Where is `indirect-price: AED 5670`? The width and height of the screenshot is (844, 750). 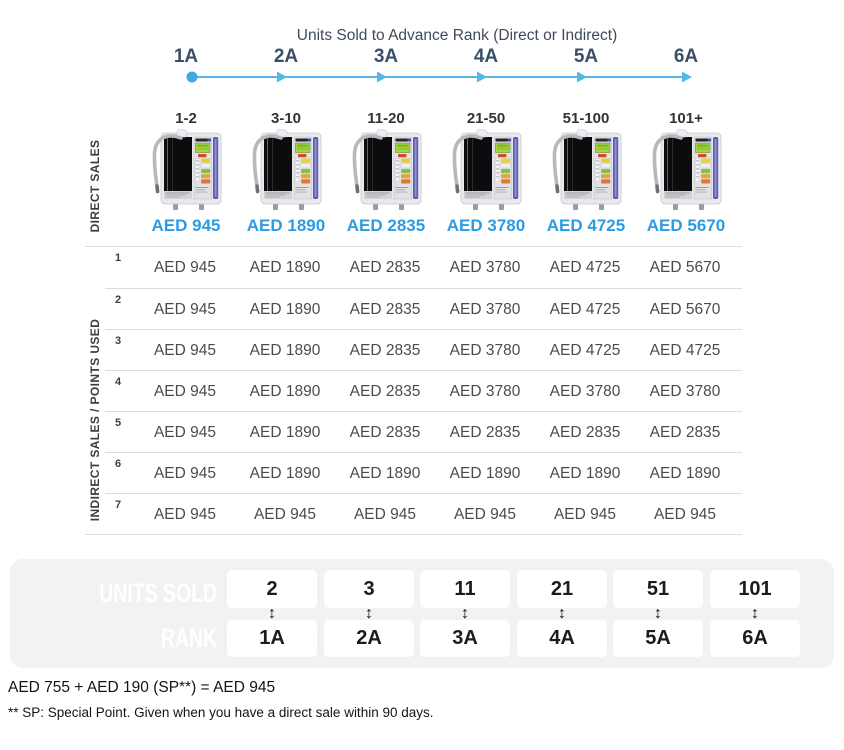 indirect-price: AED 5670 is located at coordinates (685, 267).